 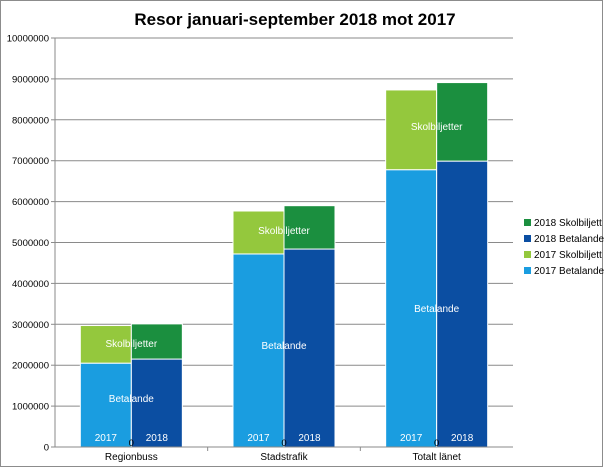 I want to click on y-tick-label: 7000000, so click(x=30, y=161).